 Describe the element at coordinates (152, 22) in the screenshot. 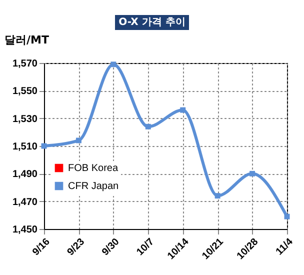

I see `chart-title: O-X 가격 추이` at that location.